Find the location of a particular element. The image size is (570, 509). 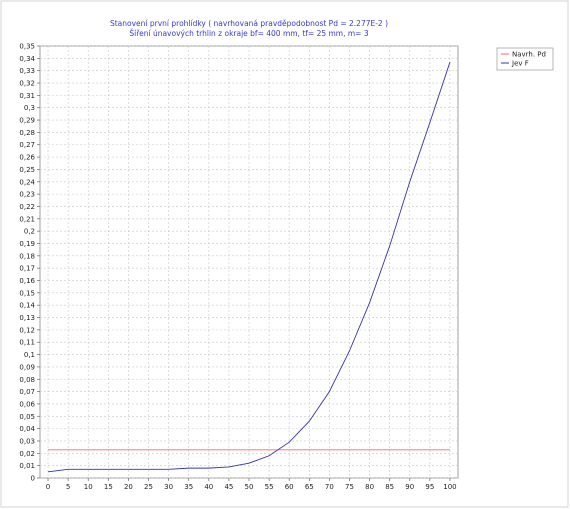

y-tick-label: 0,04 is located at coordinates (27, 429).